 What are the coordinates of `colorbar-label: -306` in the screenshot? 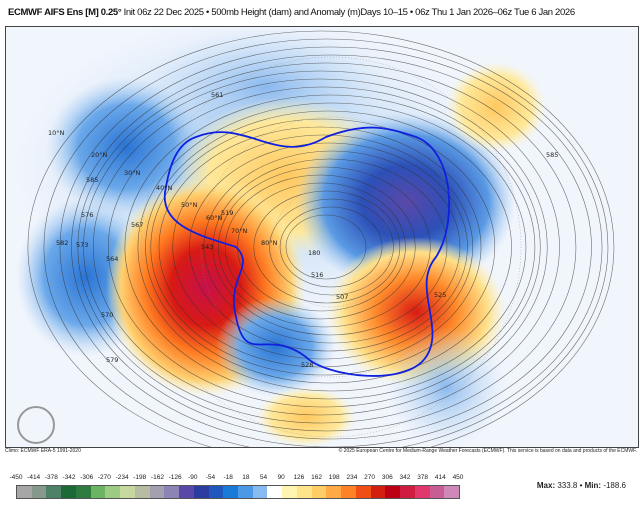 It's located at (87, 477).